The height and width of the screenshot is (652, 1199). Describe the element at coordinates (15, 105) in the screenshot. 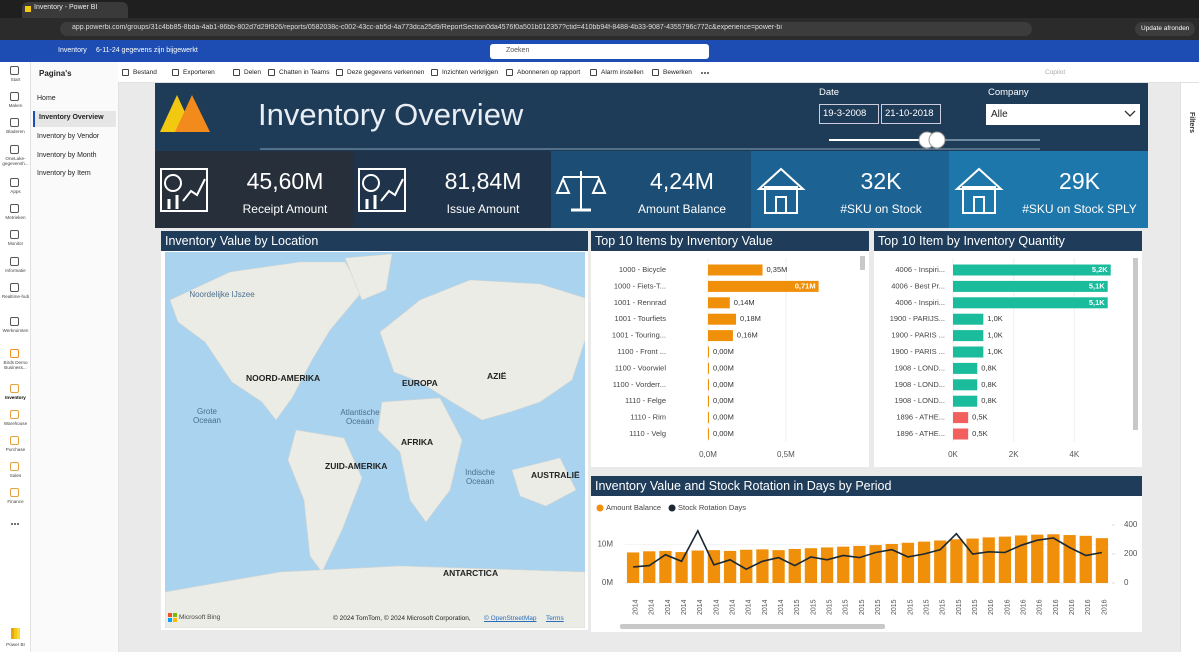

I see `nav-label: Maken` at that location.